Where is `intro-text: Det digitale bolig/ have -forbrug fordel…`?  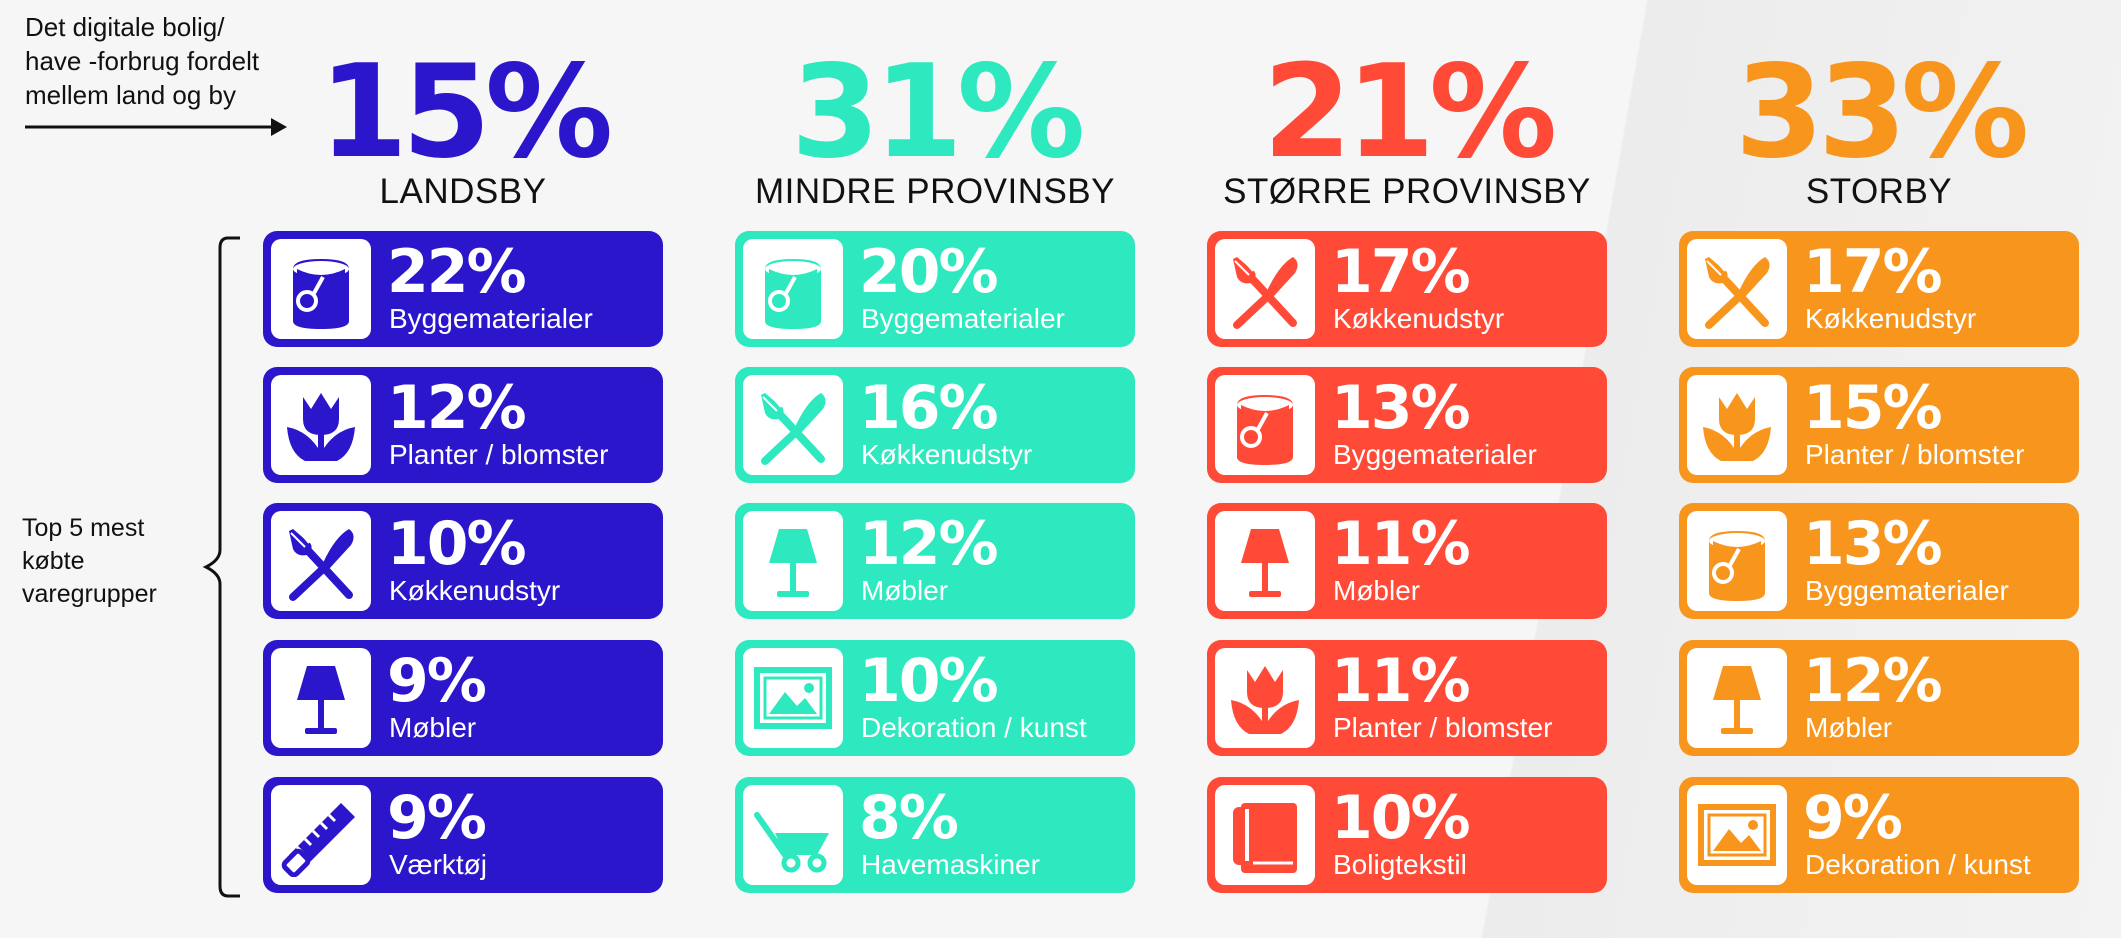 intro-text: Det digitale bolig/ have -forbrug fordel… is located at coordinates (165, 61).